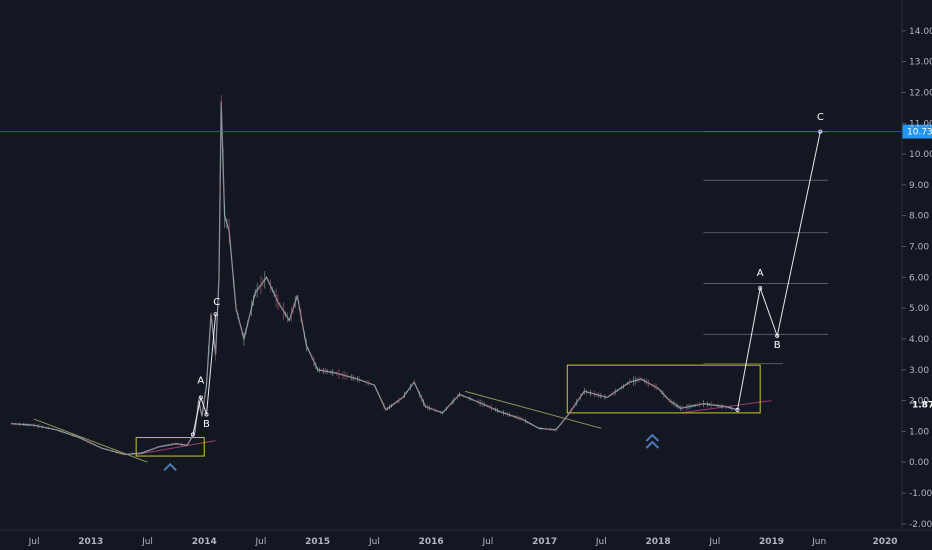 The width and height of the screenshot is (932, 550). I want to click on x-tick-label: 2019, so click(771, 542).